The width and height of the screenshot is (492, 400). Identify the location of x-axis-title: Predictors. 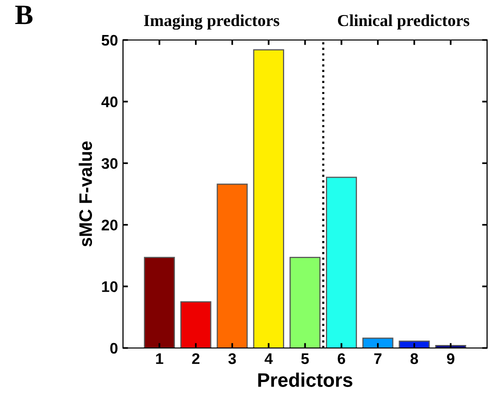
(305, 379).